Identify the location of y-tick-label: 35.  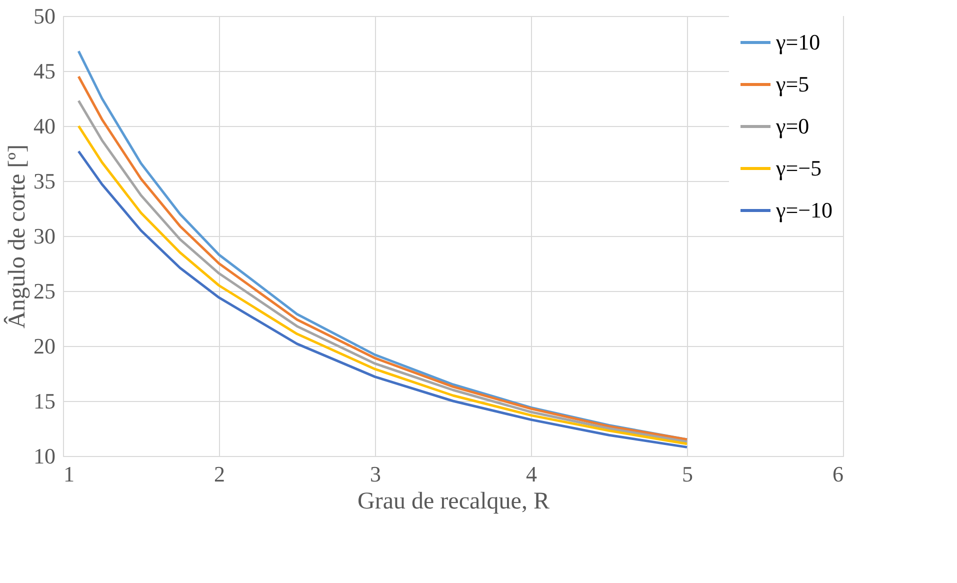
(45, 181).